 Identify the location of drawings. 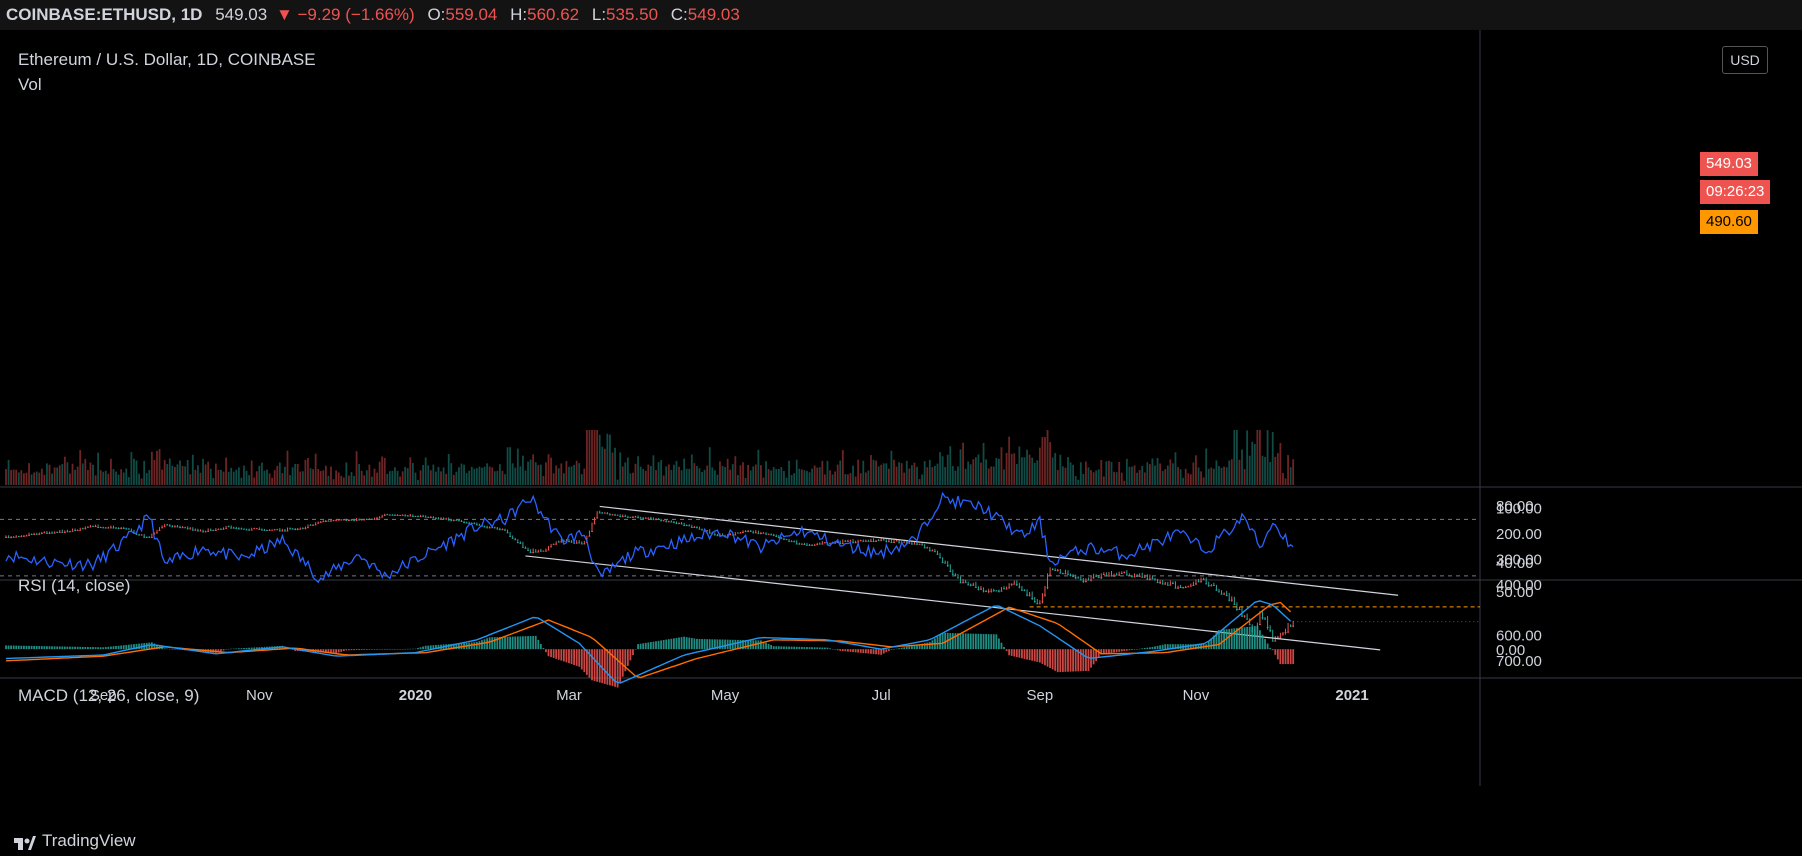
(1002, 578).